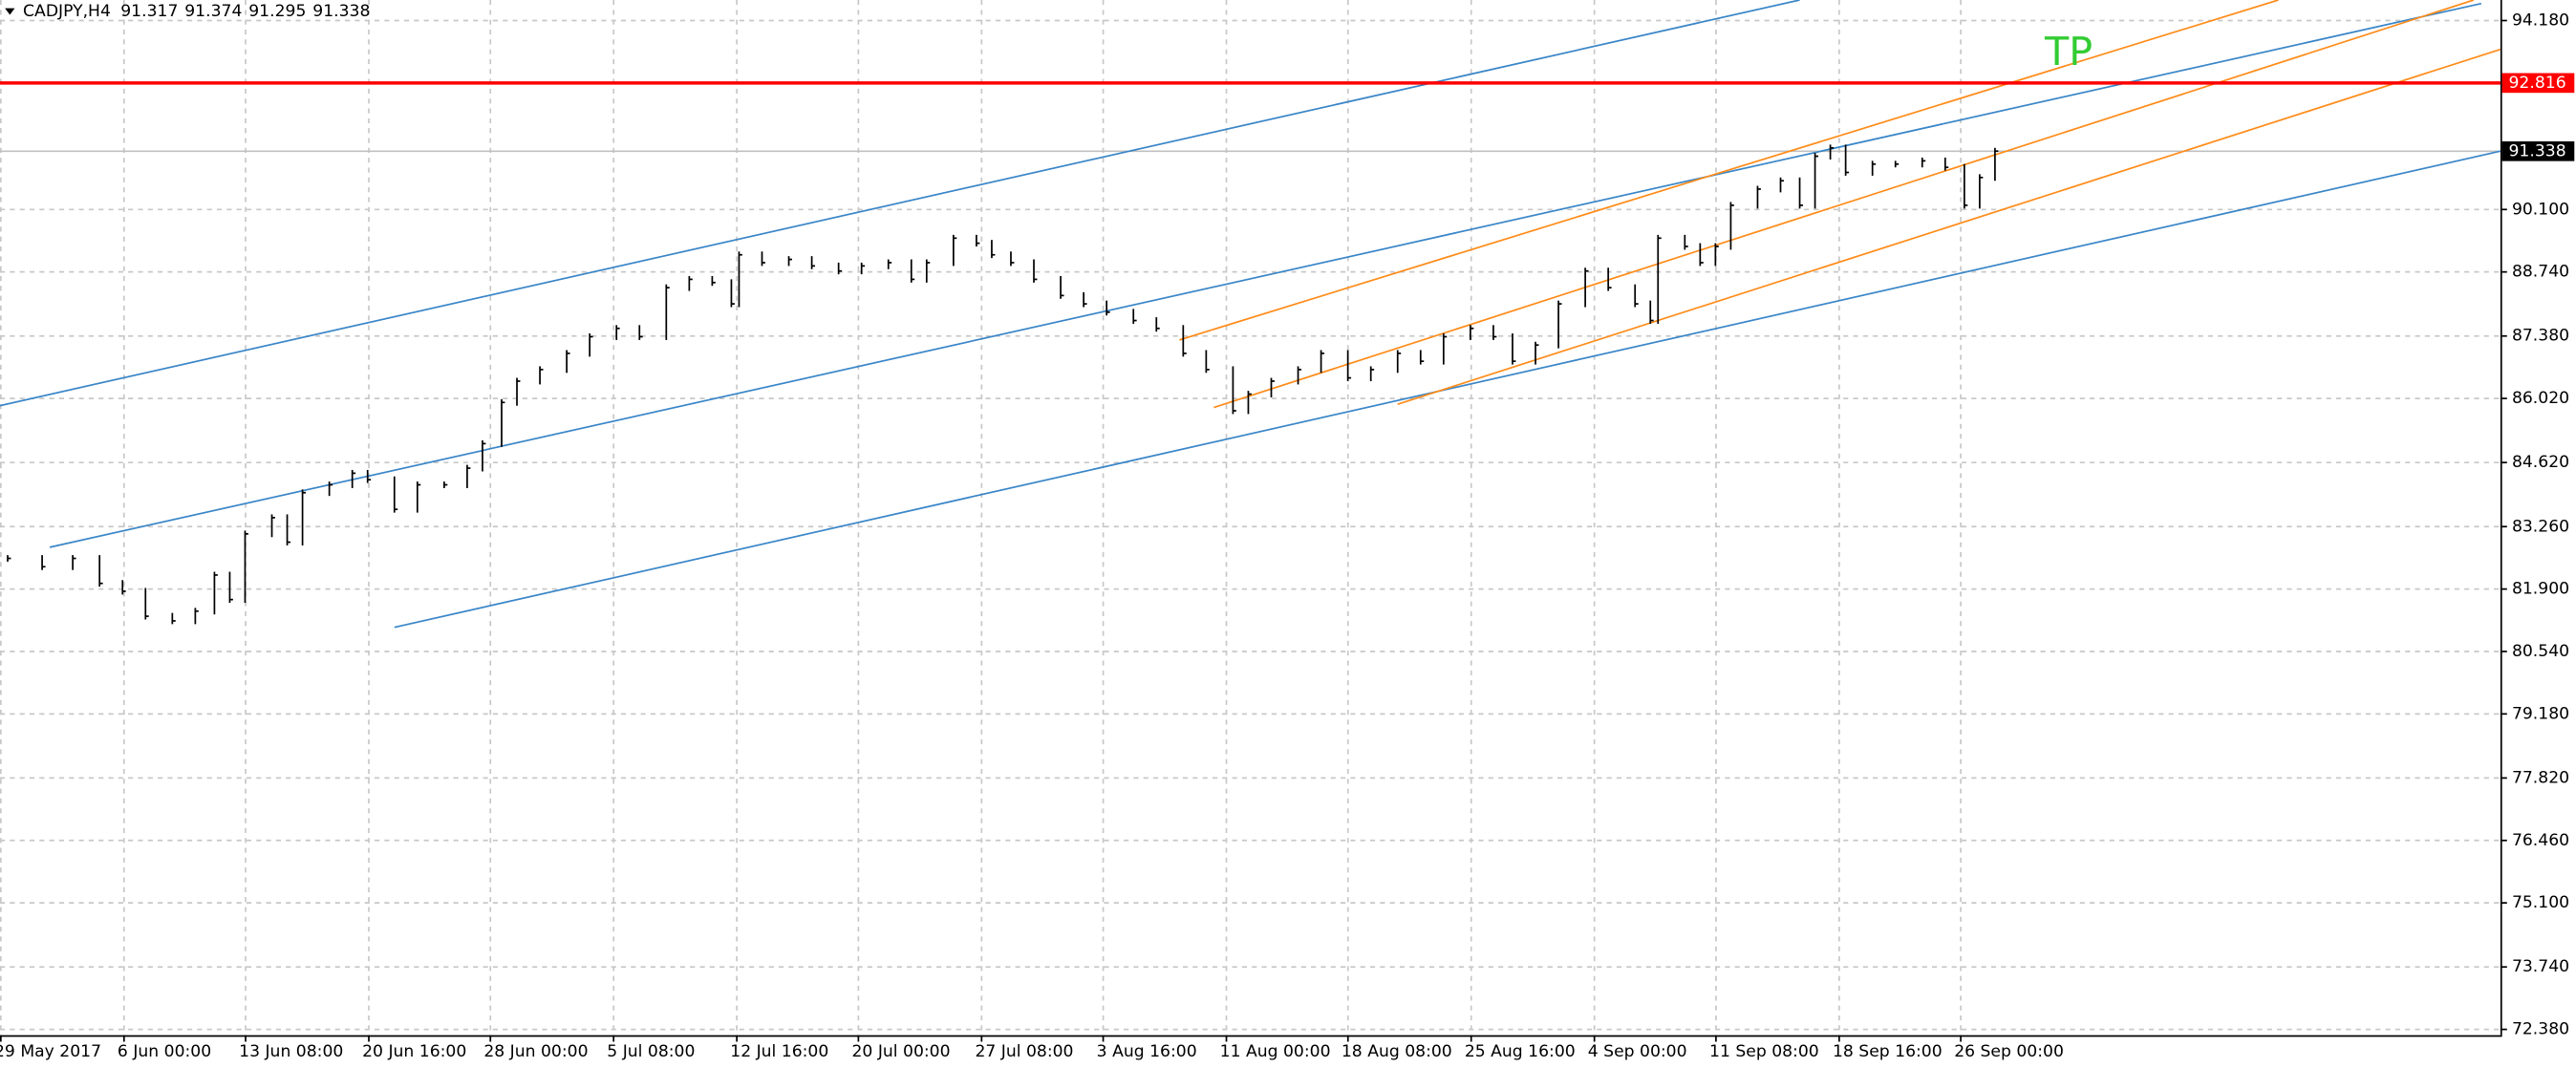  What do you see at coordinates (1024, 1052) in the screenshot?
I see `x-tick-label: 27 Jul 08:00` at bounding box center [1024, 1052].